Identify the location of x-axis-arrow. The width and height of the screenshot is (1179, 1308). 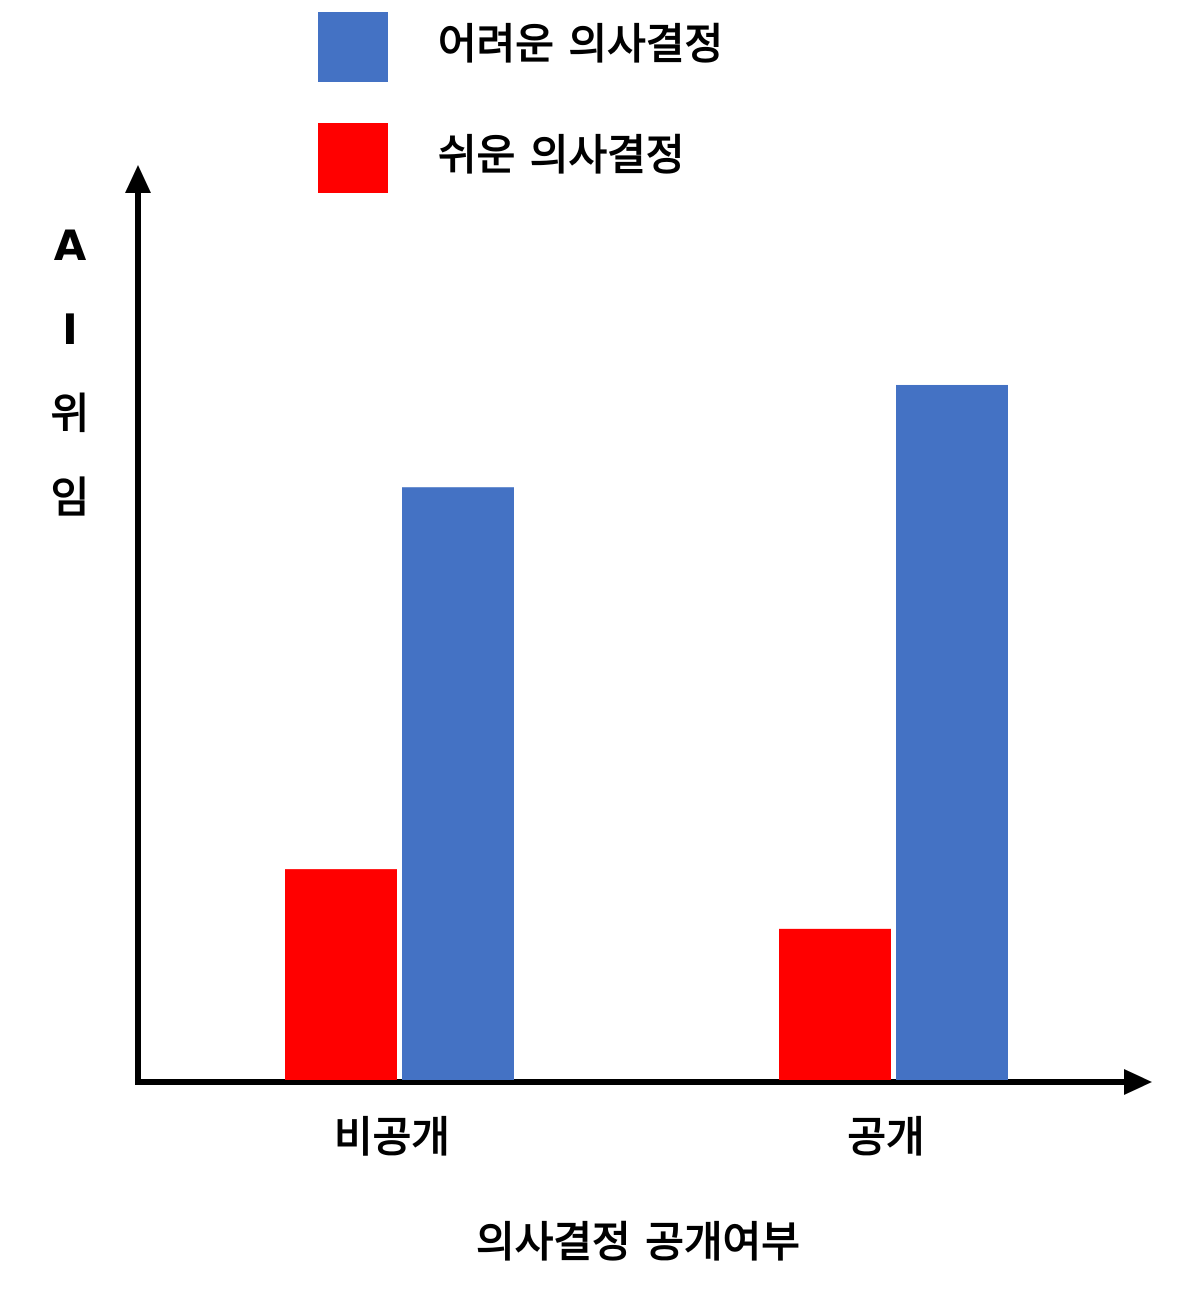
(1138, 1082).